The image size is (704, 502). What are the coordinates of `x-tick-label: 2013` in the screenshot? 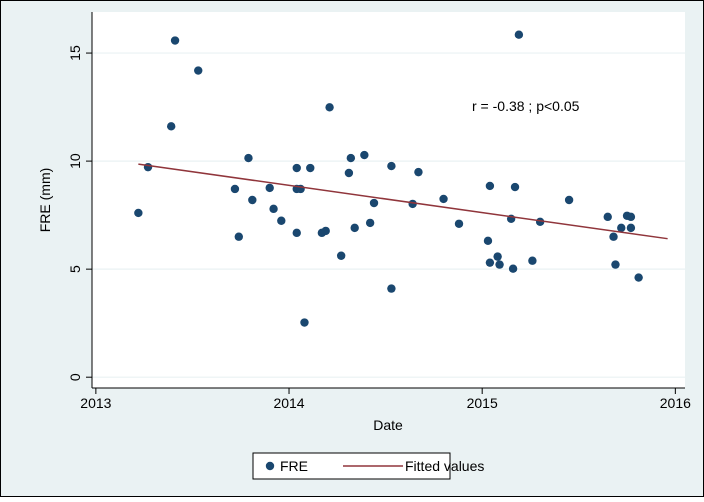 It's located at (95, 403).